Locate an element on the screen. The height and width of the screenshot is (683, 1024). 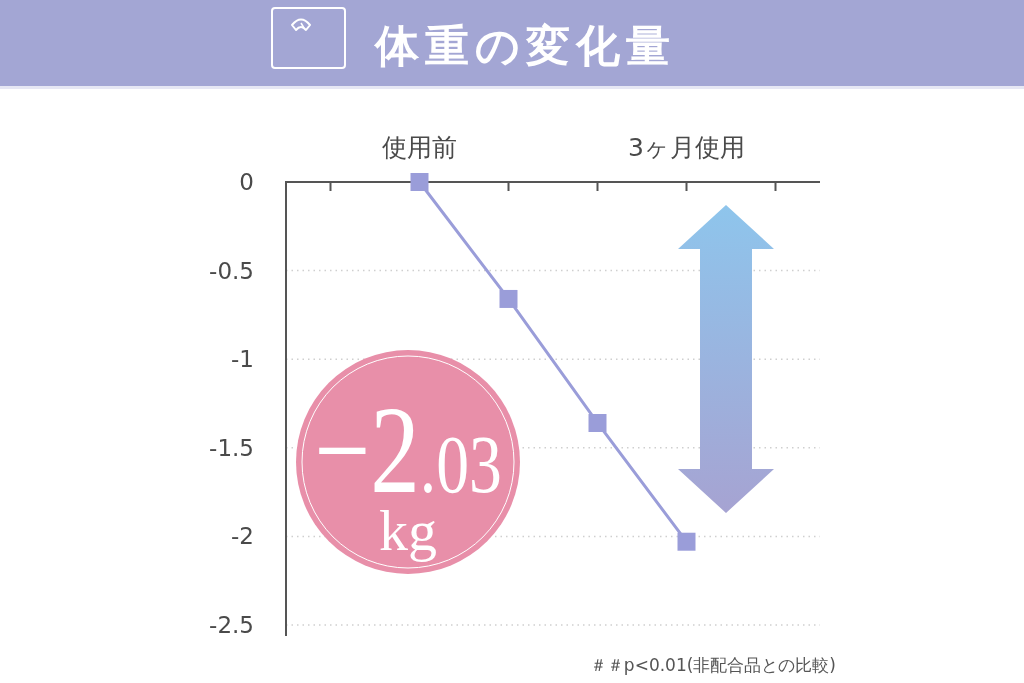
chart-title: 体重の変化量 is located at coordinates (524, 45).